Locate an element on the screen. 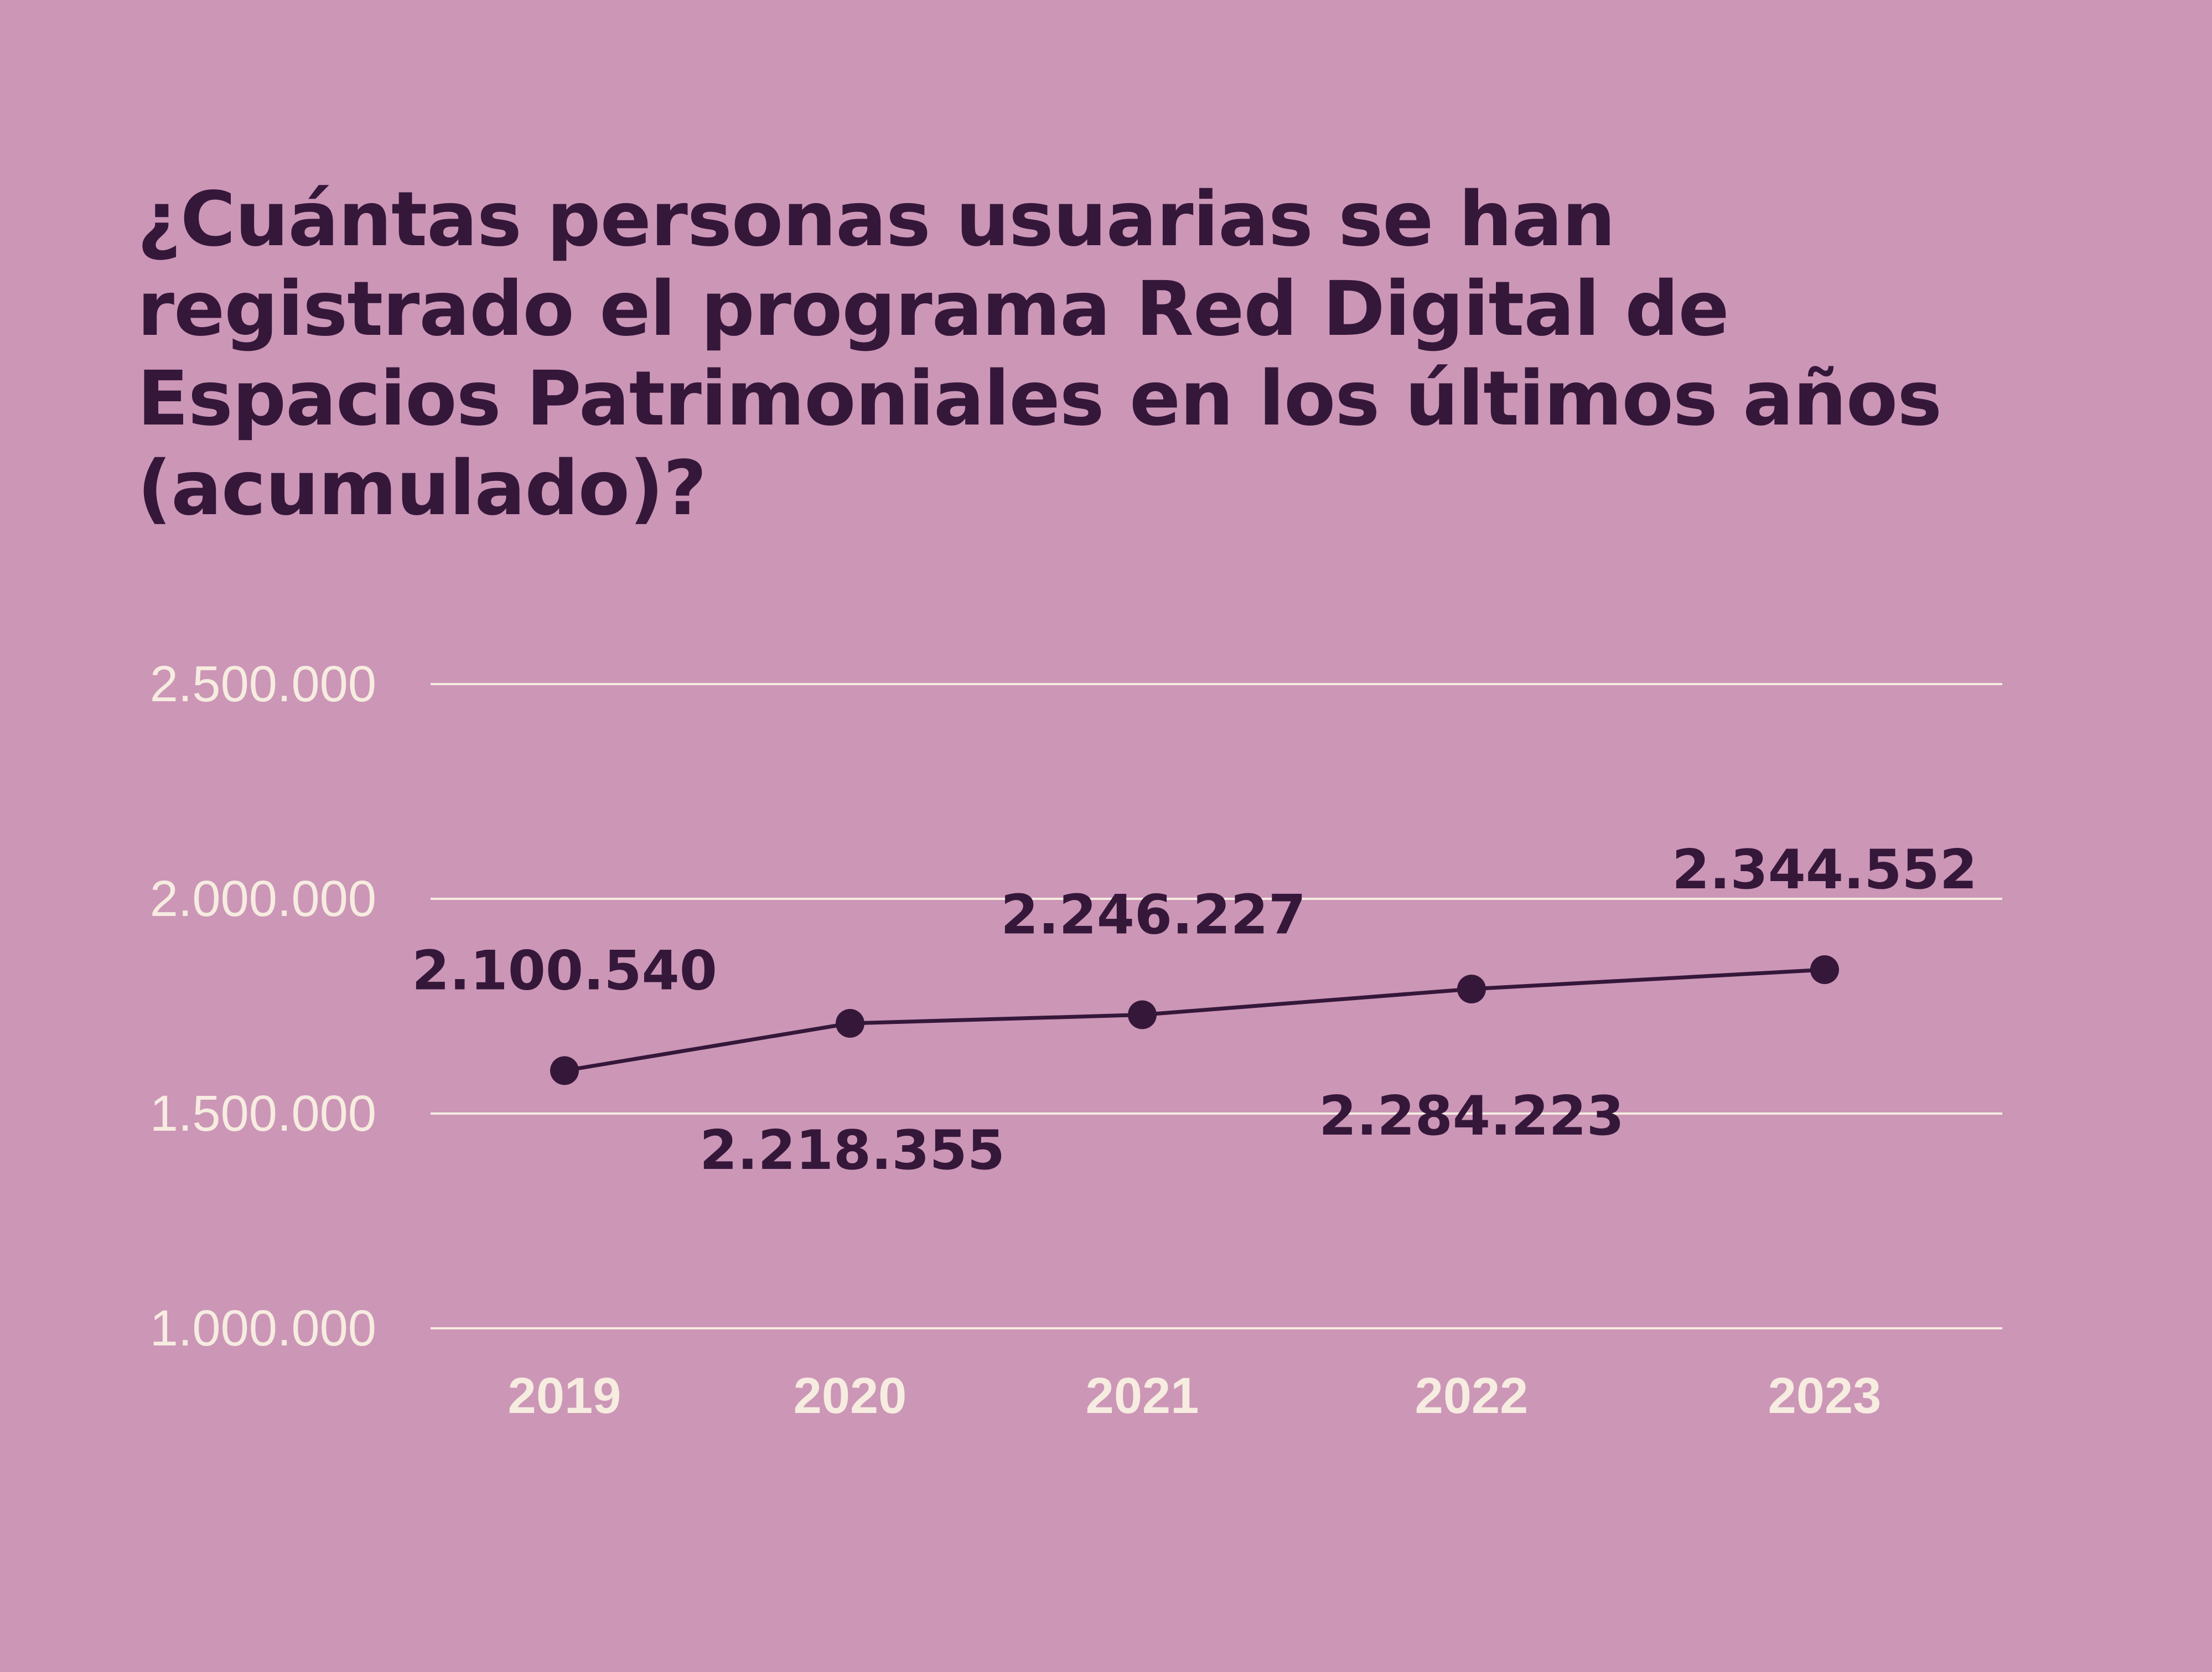  data-label: 2.284.223 is located at coordinates (1472, 1116).